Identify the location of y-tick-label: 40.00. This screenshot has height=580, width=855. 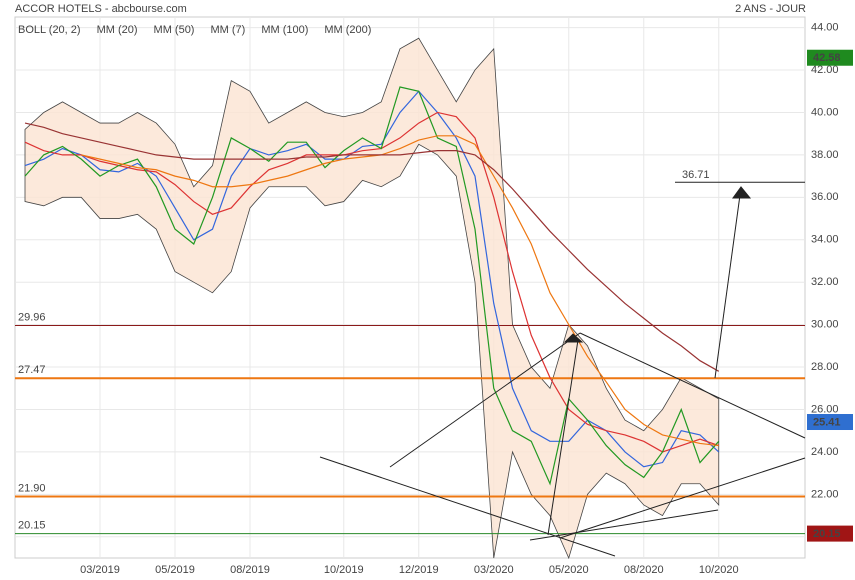
(825, 112).